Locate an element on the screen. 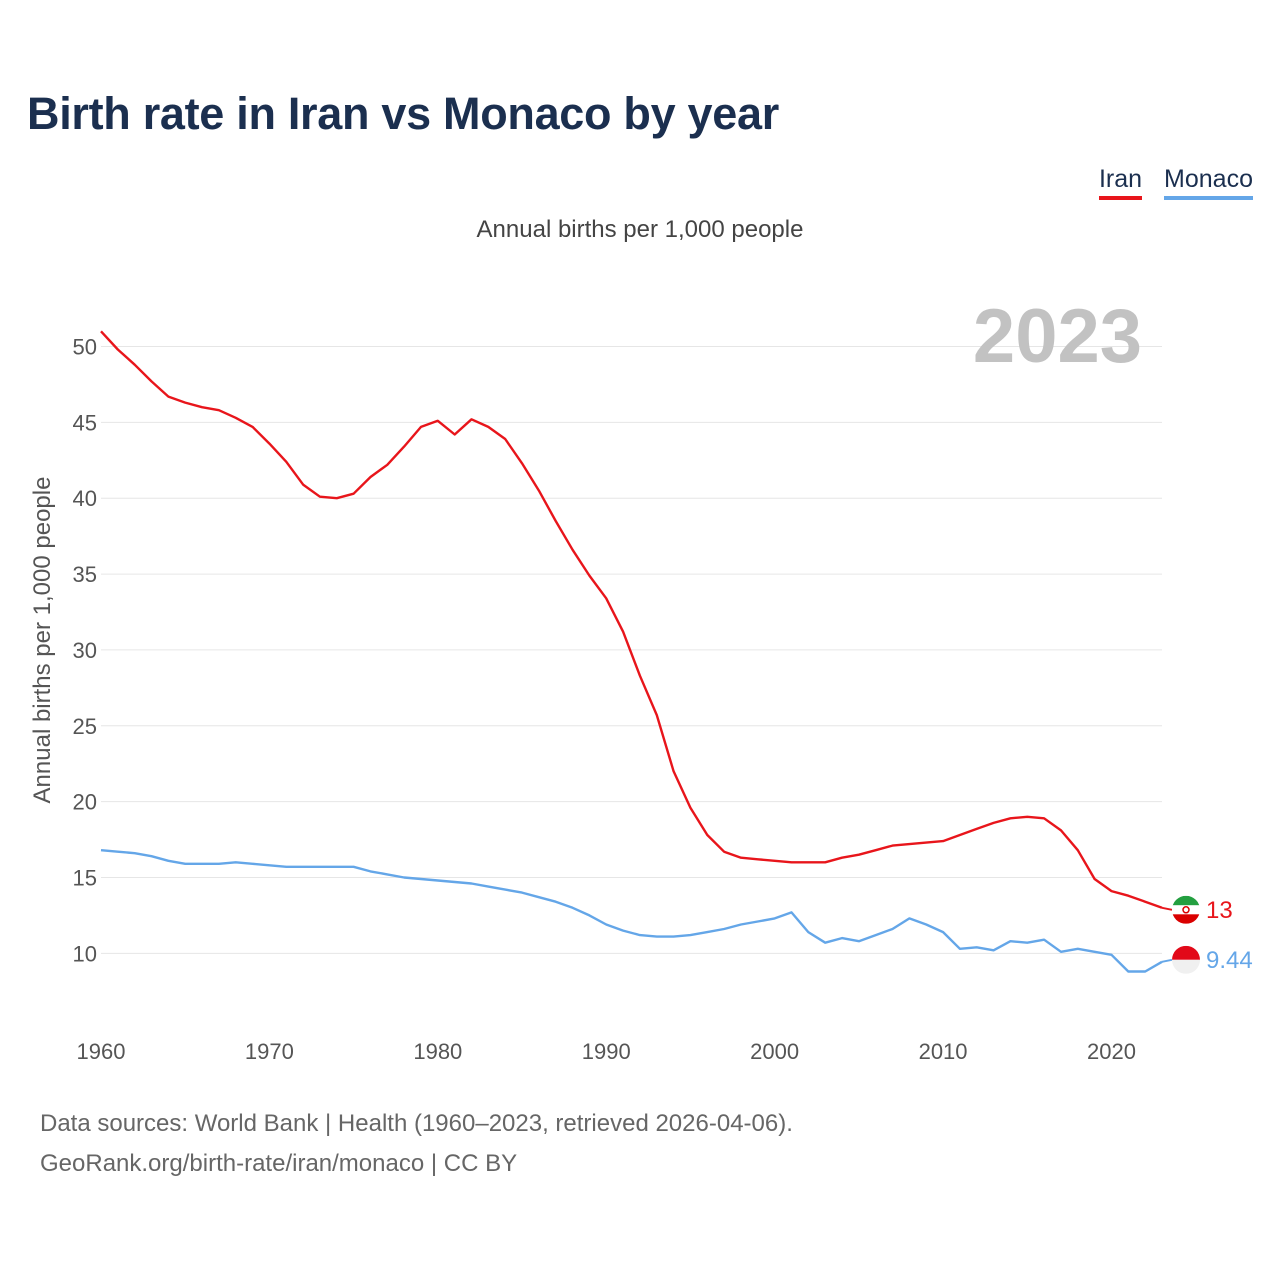 The image size is (1280, 1280). x-tick-label-1970: 1970 is located at coordinates (269, 1051).